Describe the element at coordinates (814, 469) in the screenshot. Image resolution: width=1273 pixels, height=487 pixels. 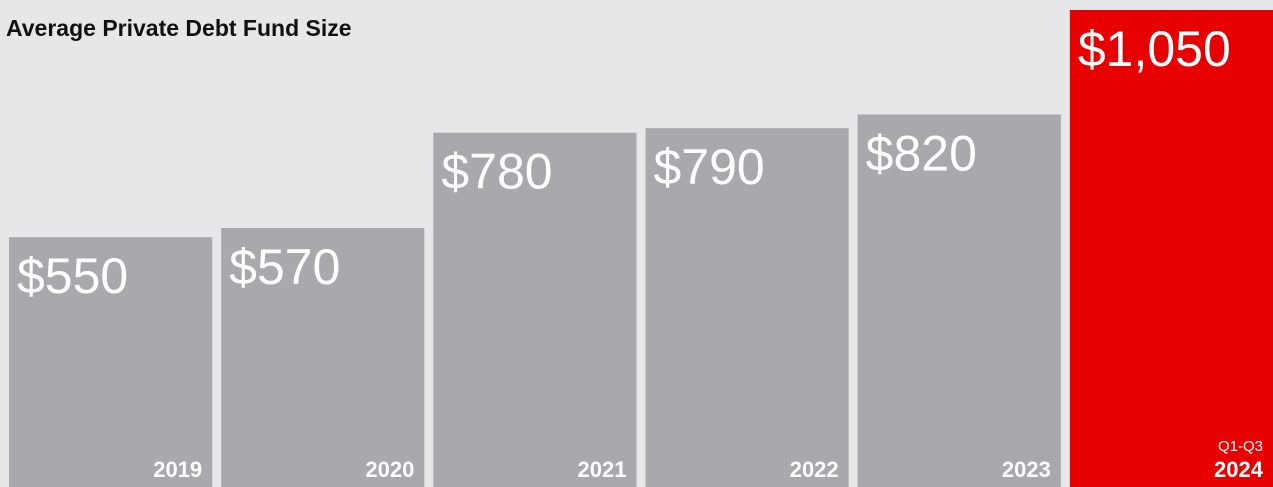
I see `category-label: 2022` at that location.